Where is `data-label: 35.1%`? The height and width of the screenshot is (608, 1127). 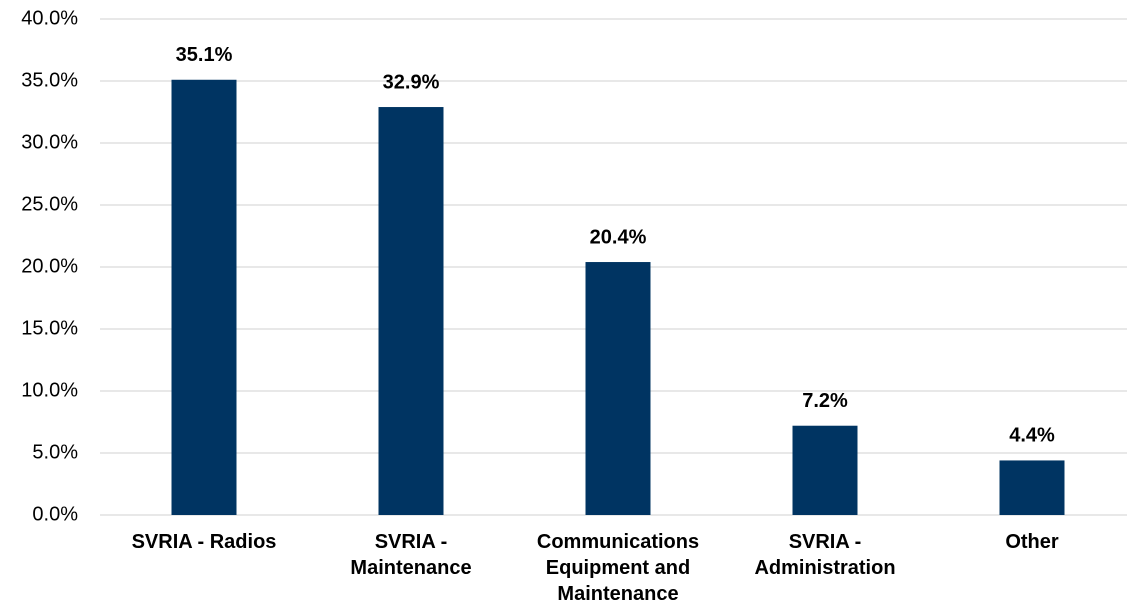
data-label: 35.1% is located at coordinates (204, 55).